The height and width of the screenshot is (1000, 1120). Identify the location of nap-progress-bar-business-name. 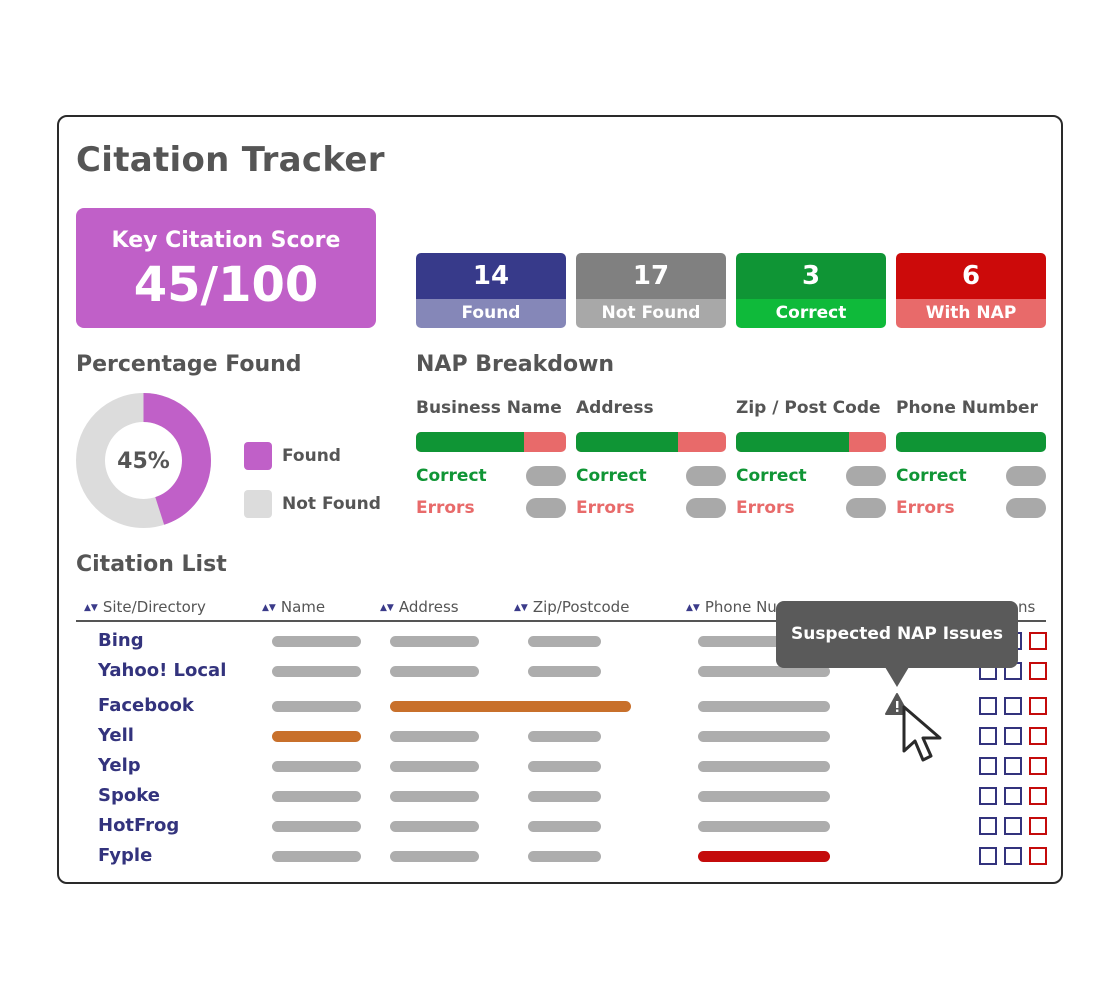
(491, 442).